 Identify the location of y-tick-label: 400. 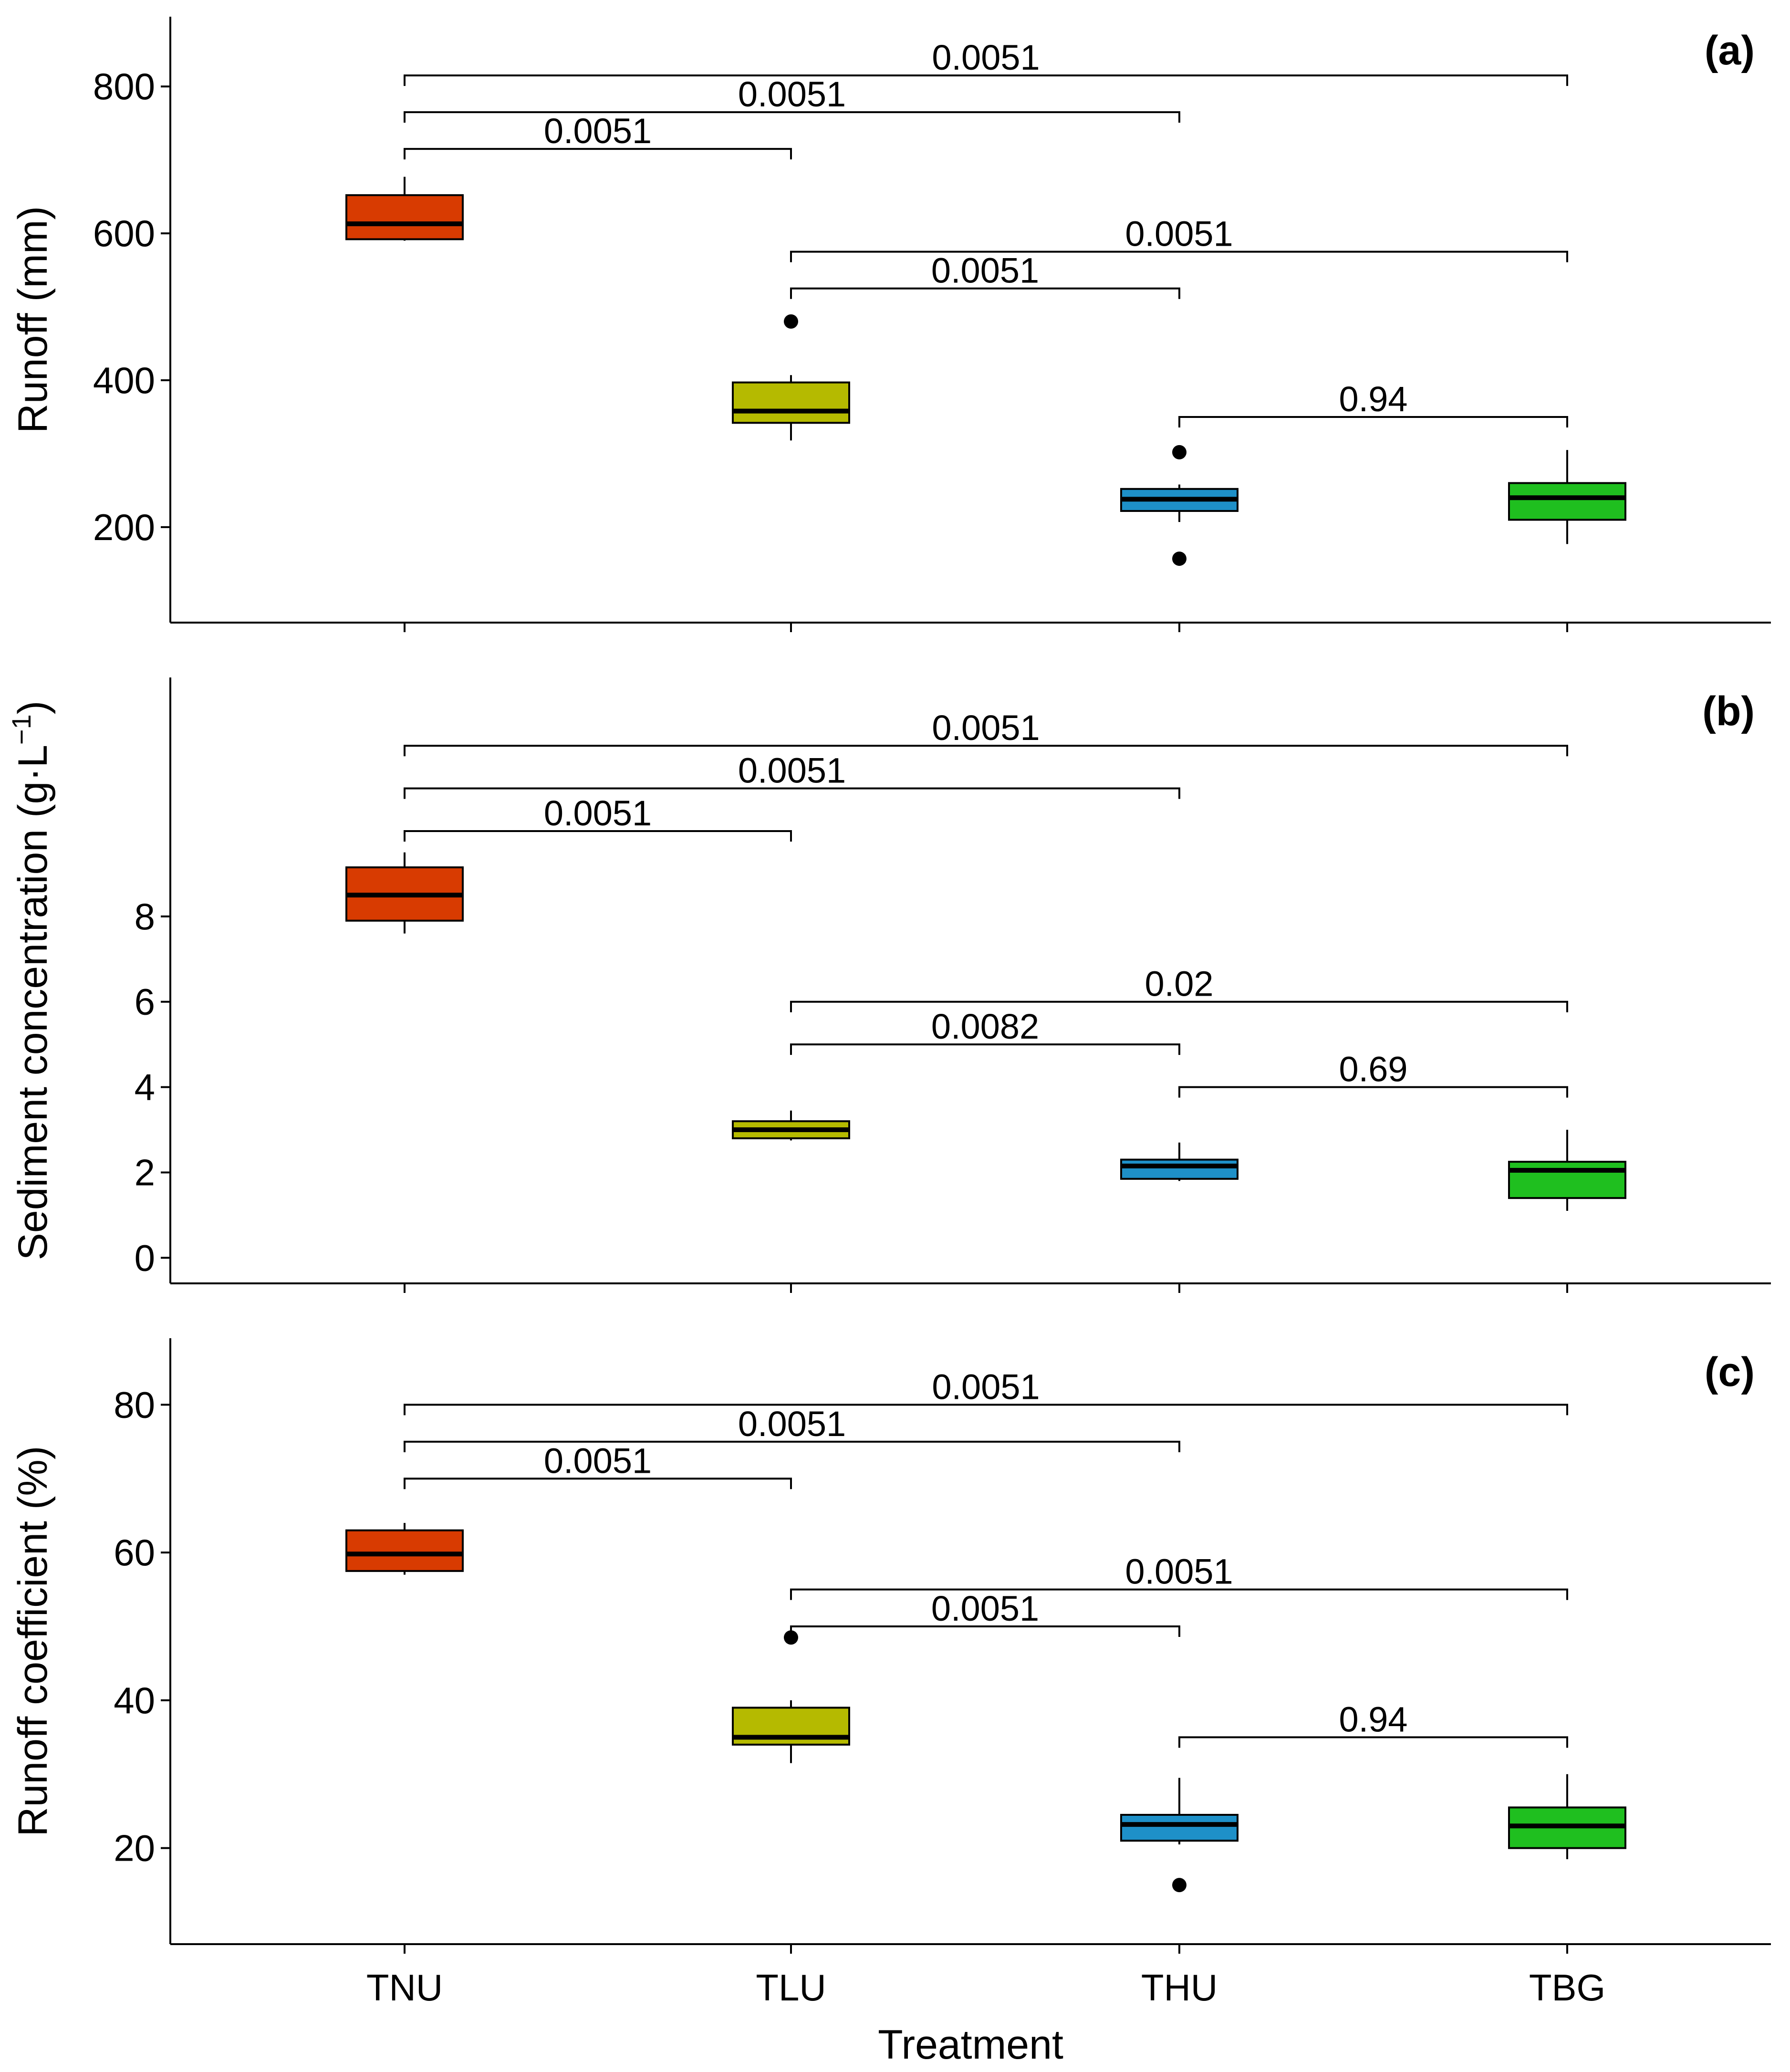
(124, 380).